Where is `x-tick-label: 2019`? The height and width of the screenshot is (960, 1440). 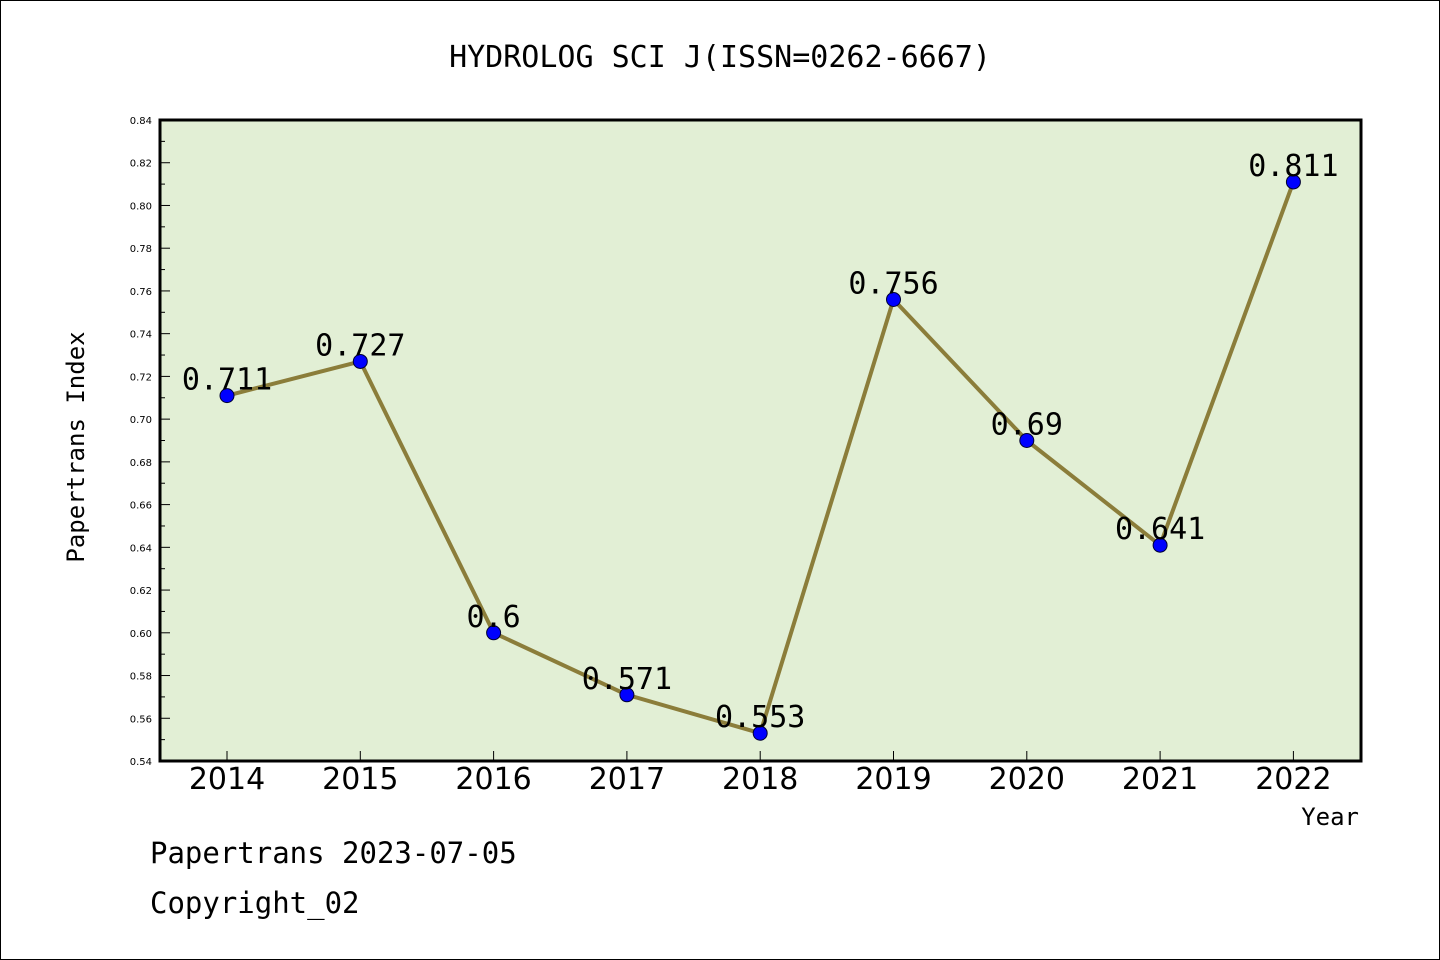 x-tick-label: 2019 is located at coordinates (893, 779).